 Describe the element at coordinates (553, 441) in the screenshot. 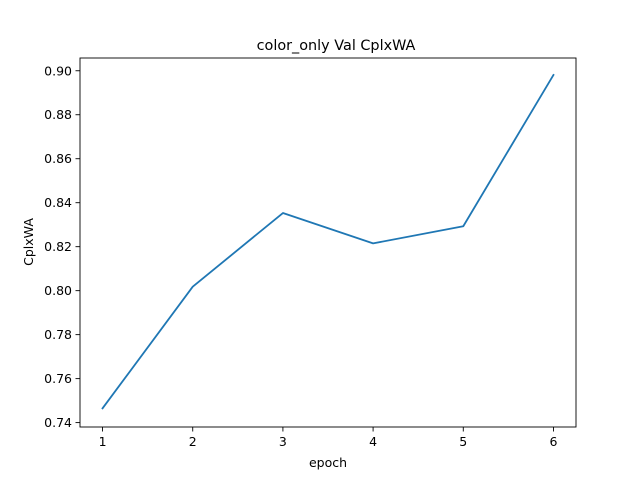

I see `x-tick-label: 6` at that location.